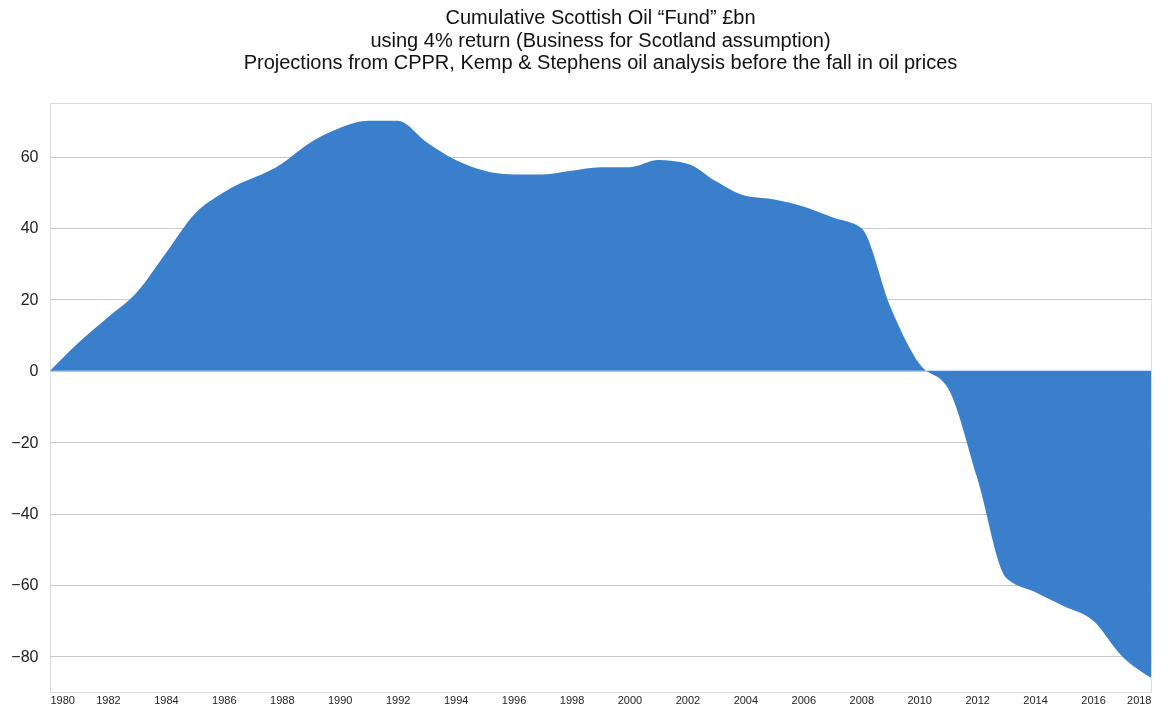  What do you see at coordinates (514, 699) in the screenshot?
I see `x-tick-label: 1996` at bounding box center [514, 699].